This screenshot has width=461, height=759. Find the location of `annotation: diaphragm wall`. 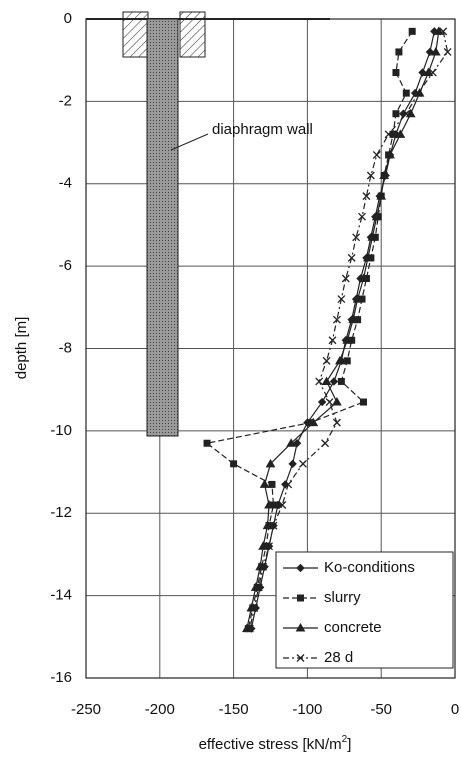

annotation: diaphragm wall is located at coordinates (262, 129).